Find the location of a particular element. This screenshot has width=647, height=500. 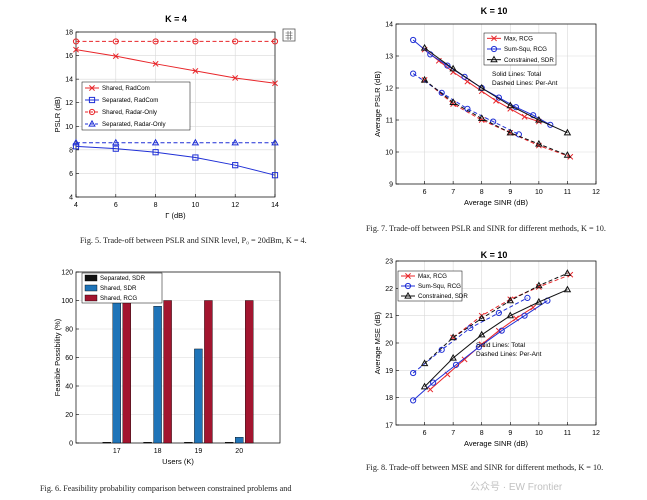

fig7-ylabel: Average PSLR (dB) is located at coordinates (377, 104).